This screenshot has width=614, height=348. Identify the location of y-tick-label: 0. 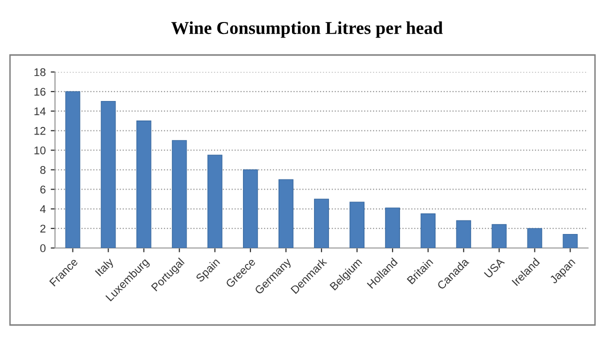
(43, 248).